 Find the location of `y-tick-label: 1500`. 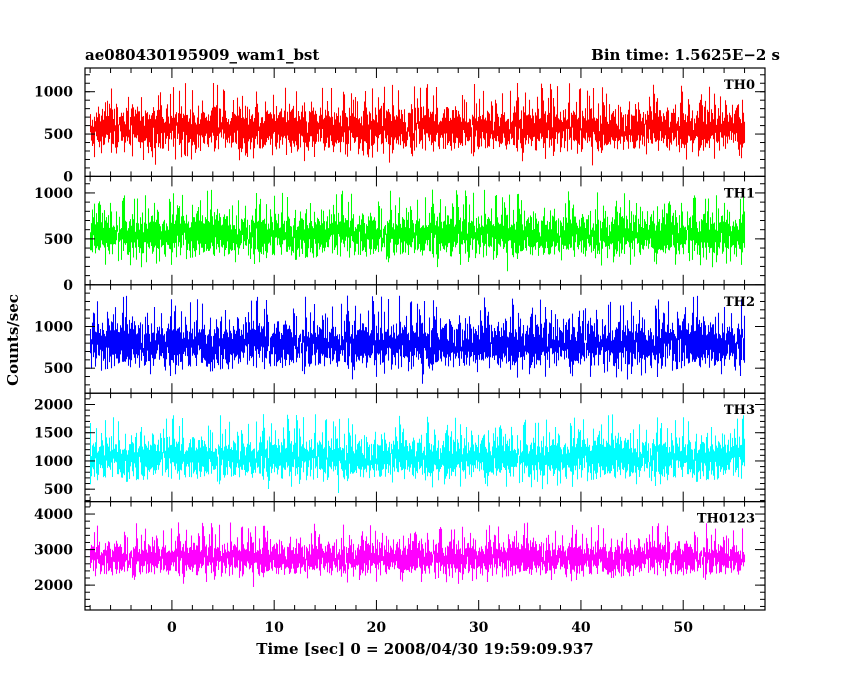

y-tick-label: 1500 is located at coordinates (53, 434).